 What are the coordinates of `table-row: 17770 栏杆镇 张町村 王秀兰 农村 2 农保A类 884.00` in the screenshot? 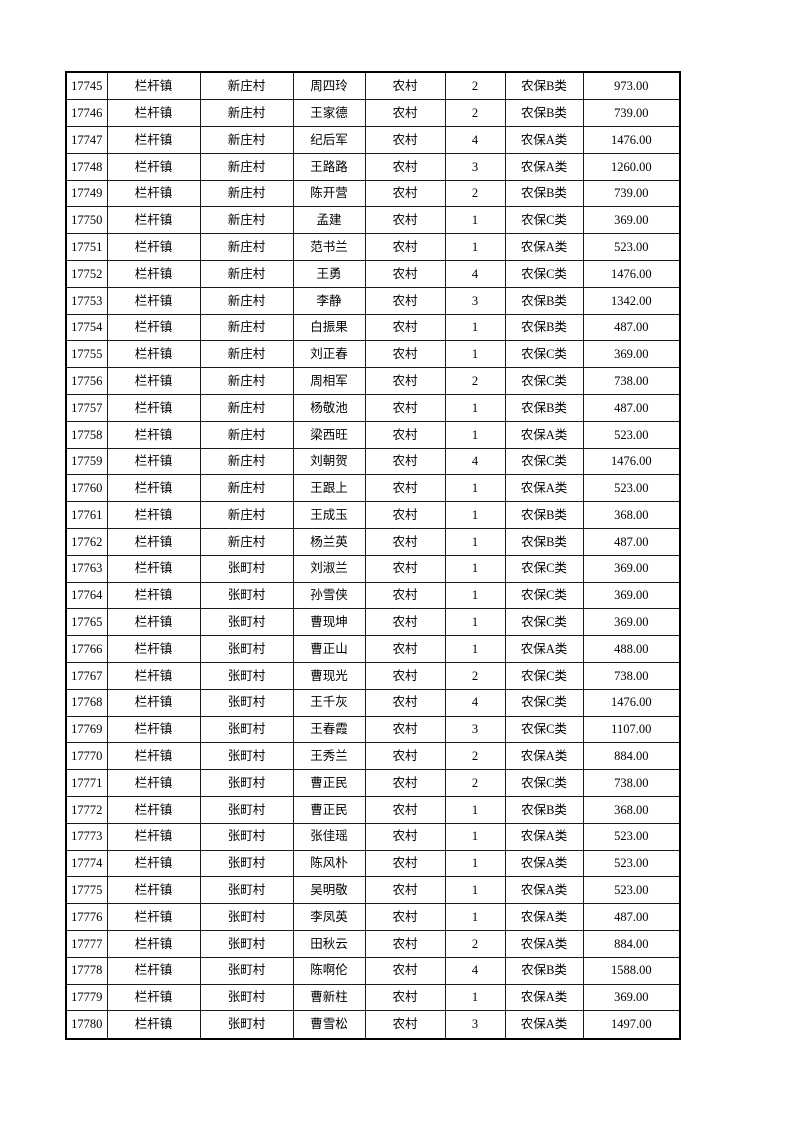 It's located at (373, 756).